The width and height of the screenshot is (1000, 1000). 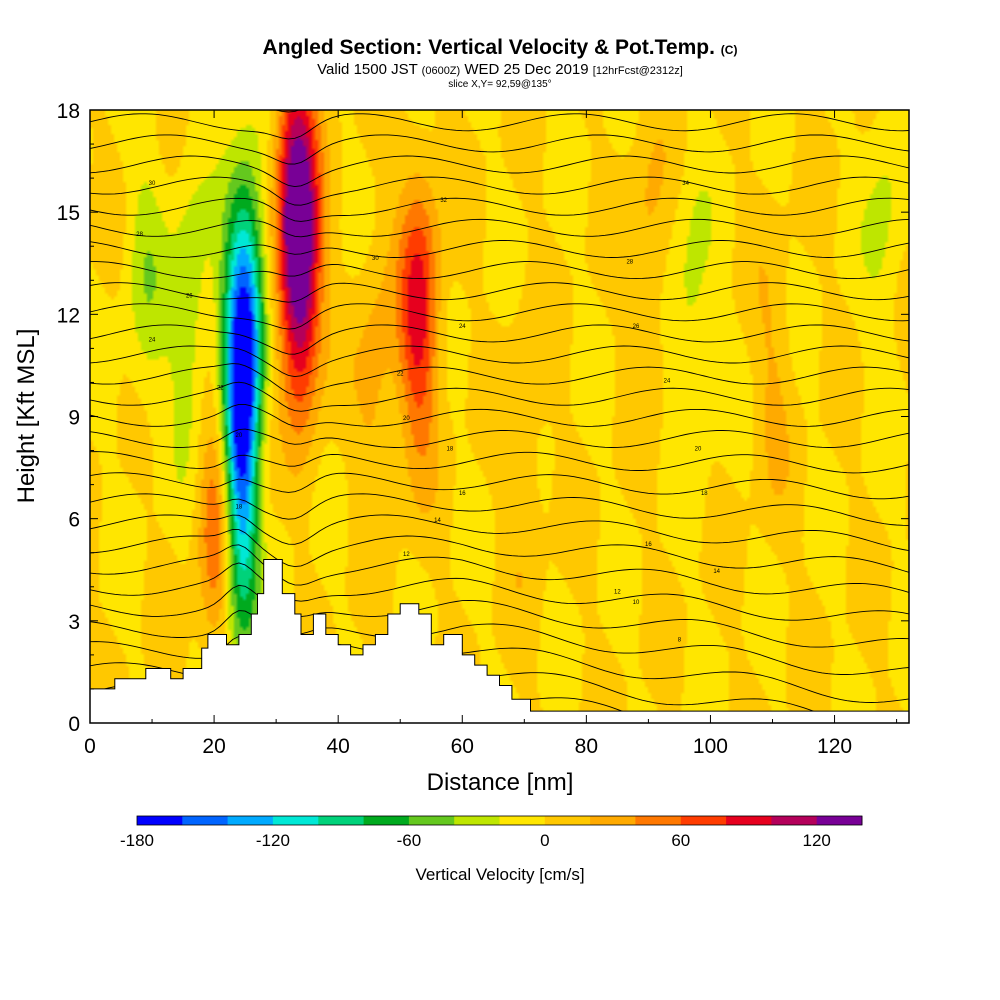 I want to click on pot-temp-label: 22, so click(x=400, y=375).